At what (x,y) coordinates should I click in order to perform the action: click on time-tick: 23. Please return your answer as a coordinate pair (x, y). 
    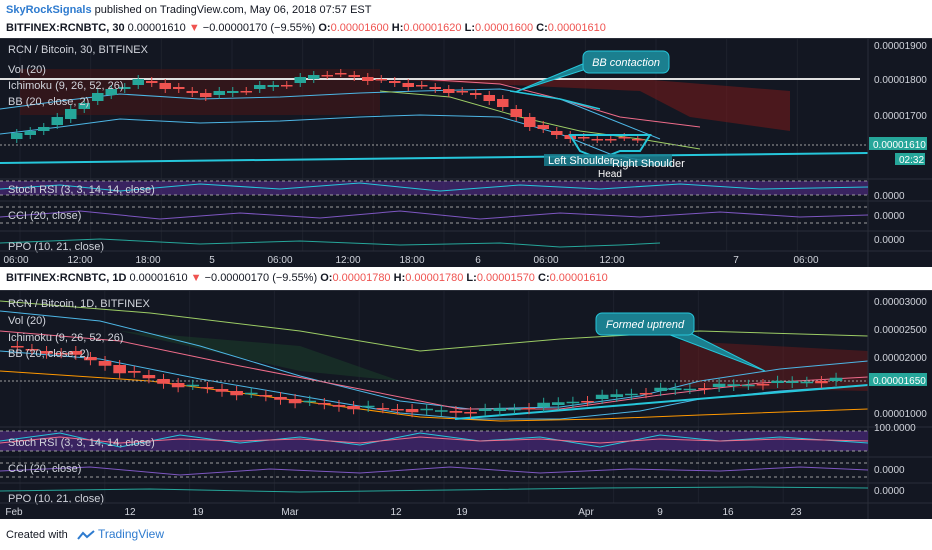
    Looking at the image, I should click on (796, 512).